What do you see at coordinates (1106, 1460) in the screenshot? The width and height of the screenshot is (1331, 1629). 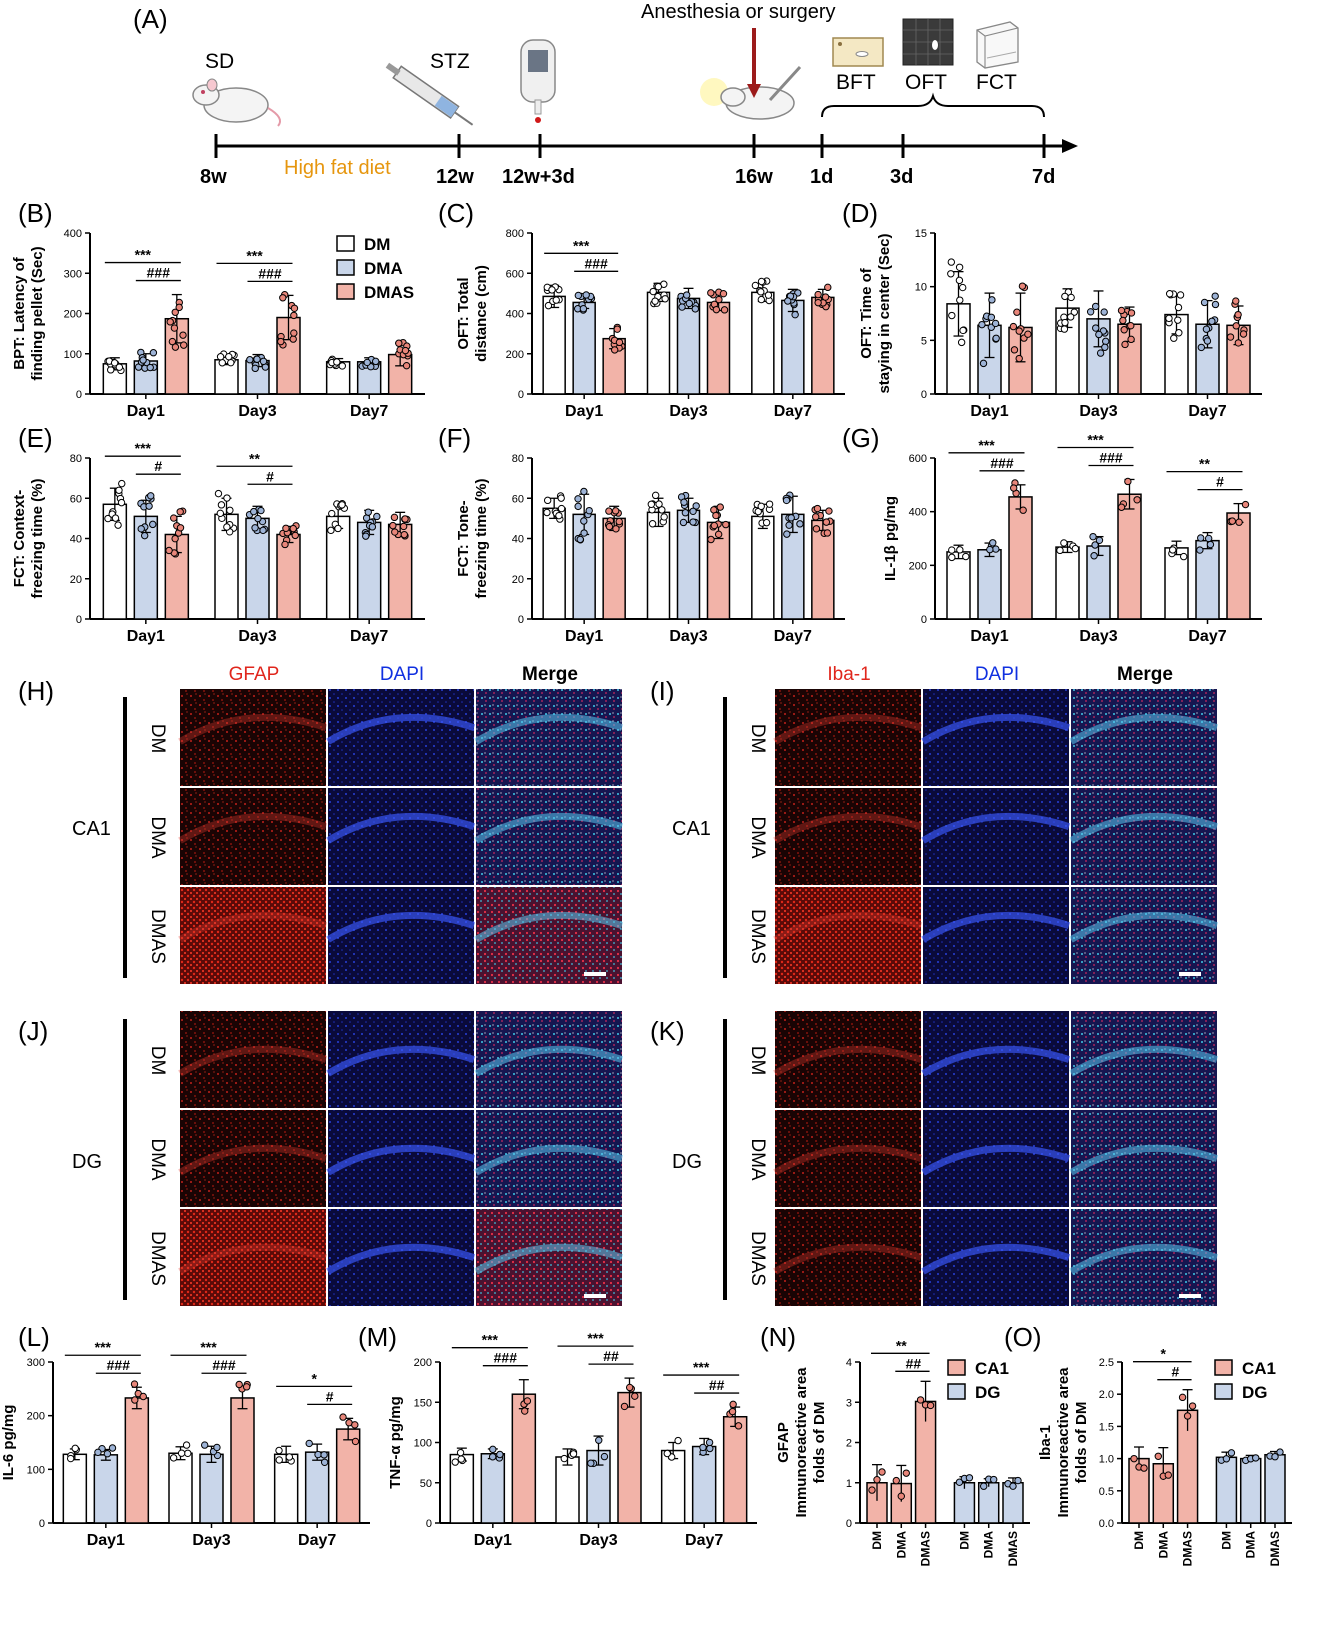 I see `y-tick-label: 1.0` at bounding box center [1106, 1460].